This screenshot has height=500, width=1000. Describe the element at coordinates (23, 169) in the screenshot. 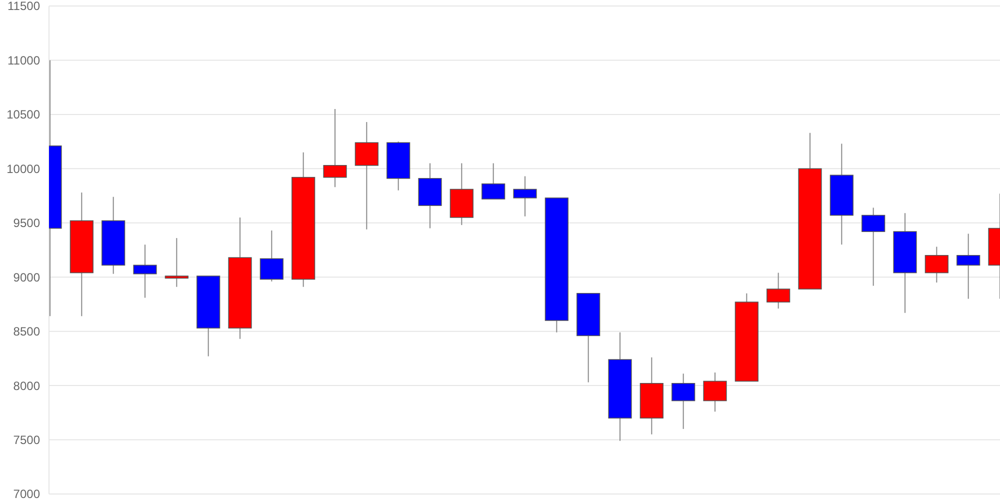

I see `y-tick-label: 10000` at that location.